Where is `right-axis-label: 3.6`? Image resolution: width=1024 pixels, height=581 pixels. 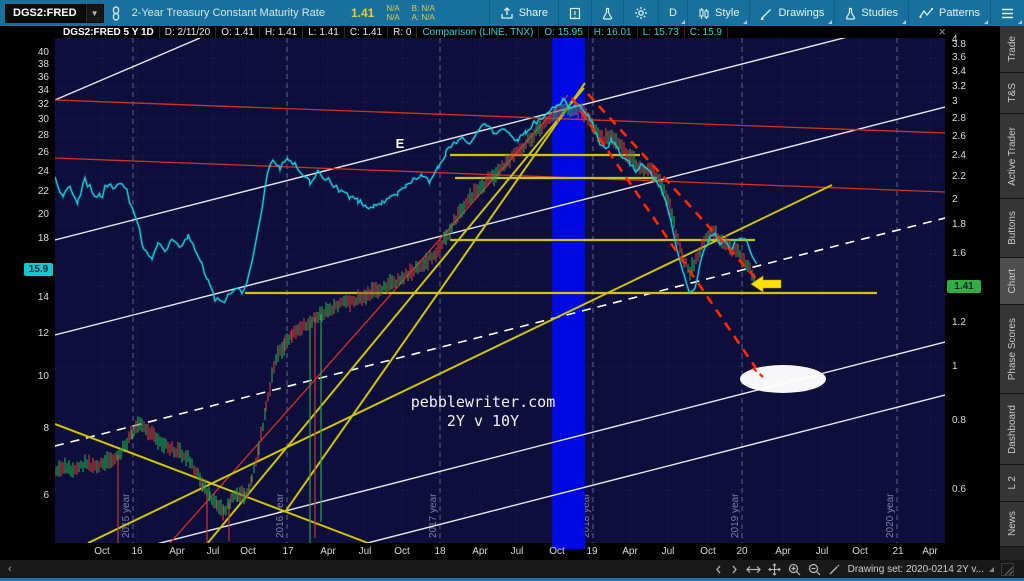
right-axis-label: 3.6 is located at coordinates (959, 57).